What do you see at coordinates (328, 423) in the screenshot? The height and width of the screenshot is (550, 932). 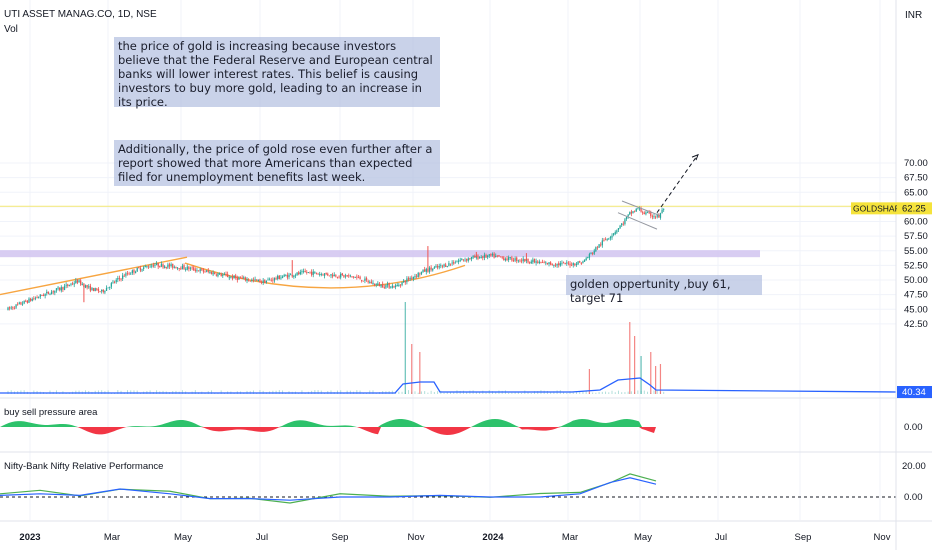 I see `pressure-area-positive` at bounding box center [328, 423].